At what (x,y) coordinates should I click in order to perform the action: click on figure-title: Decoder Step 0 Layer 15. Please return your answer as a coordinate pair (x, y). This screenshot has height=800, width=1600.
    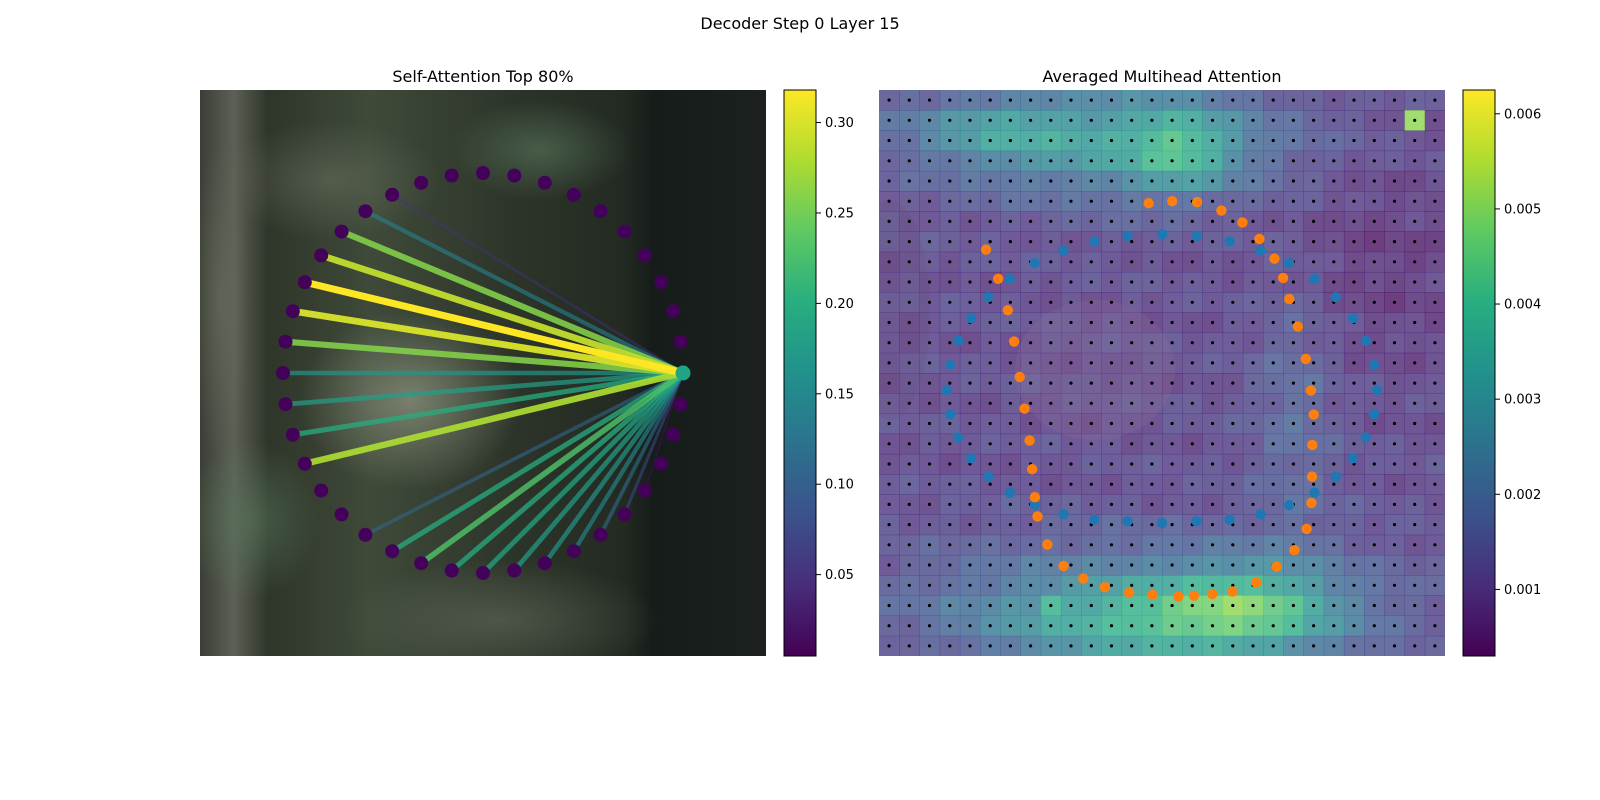
    Looking at the image, I should click on (799, 23).